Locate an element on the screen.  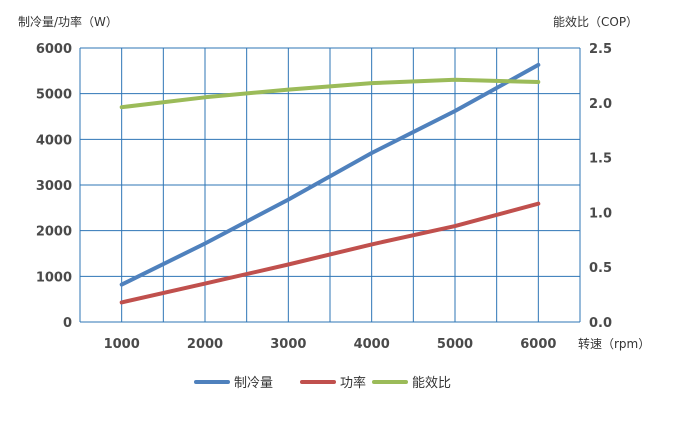
y-right-tick-label: 2.0 is located at coordinates (600, 104).